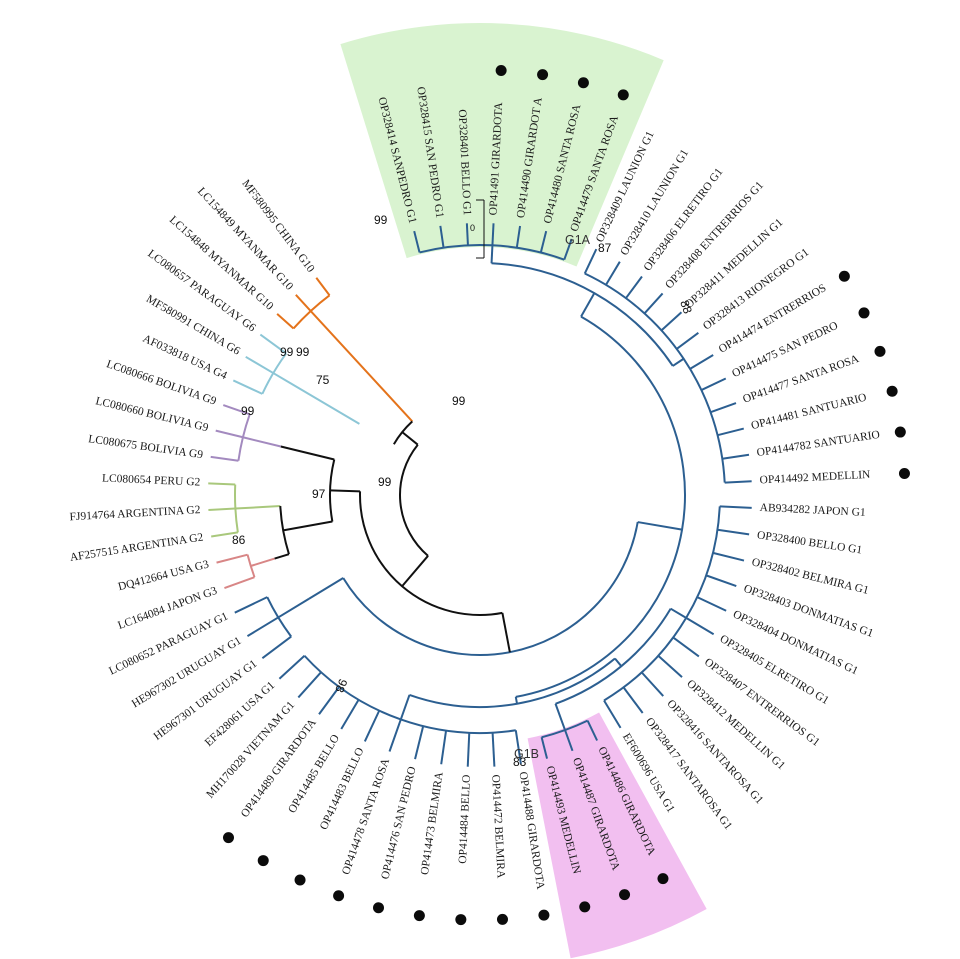 This screenshot has width=960, height=959. Describe the element at coordinates (303, 352) in the screenshot. I see `support-value-g9-c: 99` at that location.